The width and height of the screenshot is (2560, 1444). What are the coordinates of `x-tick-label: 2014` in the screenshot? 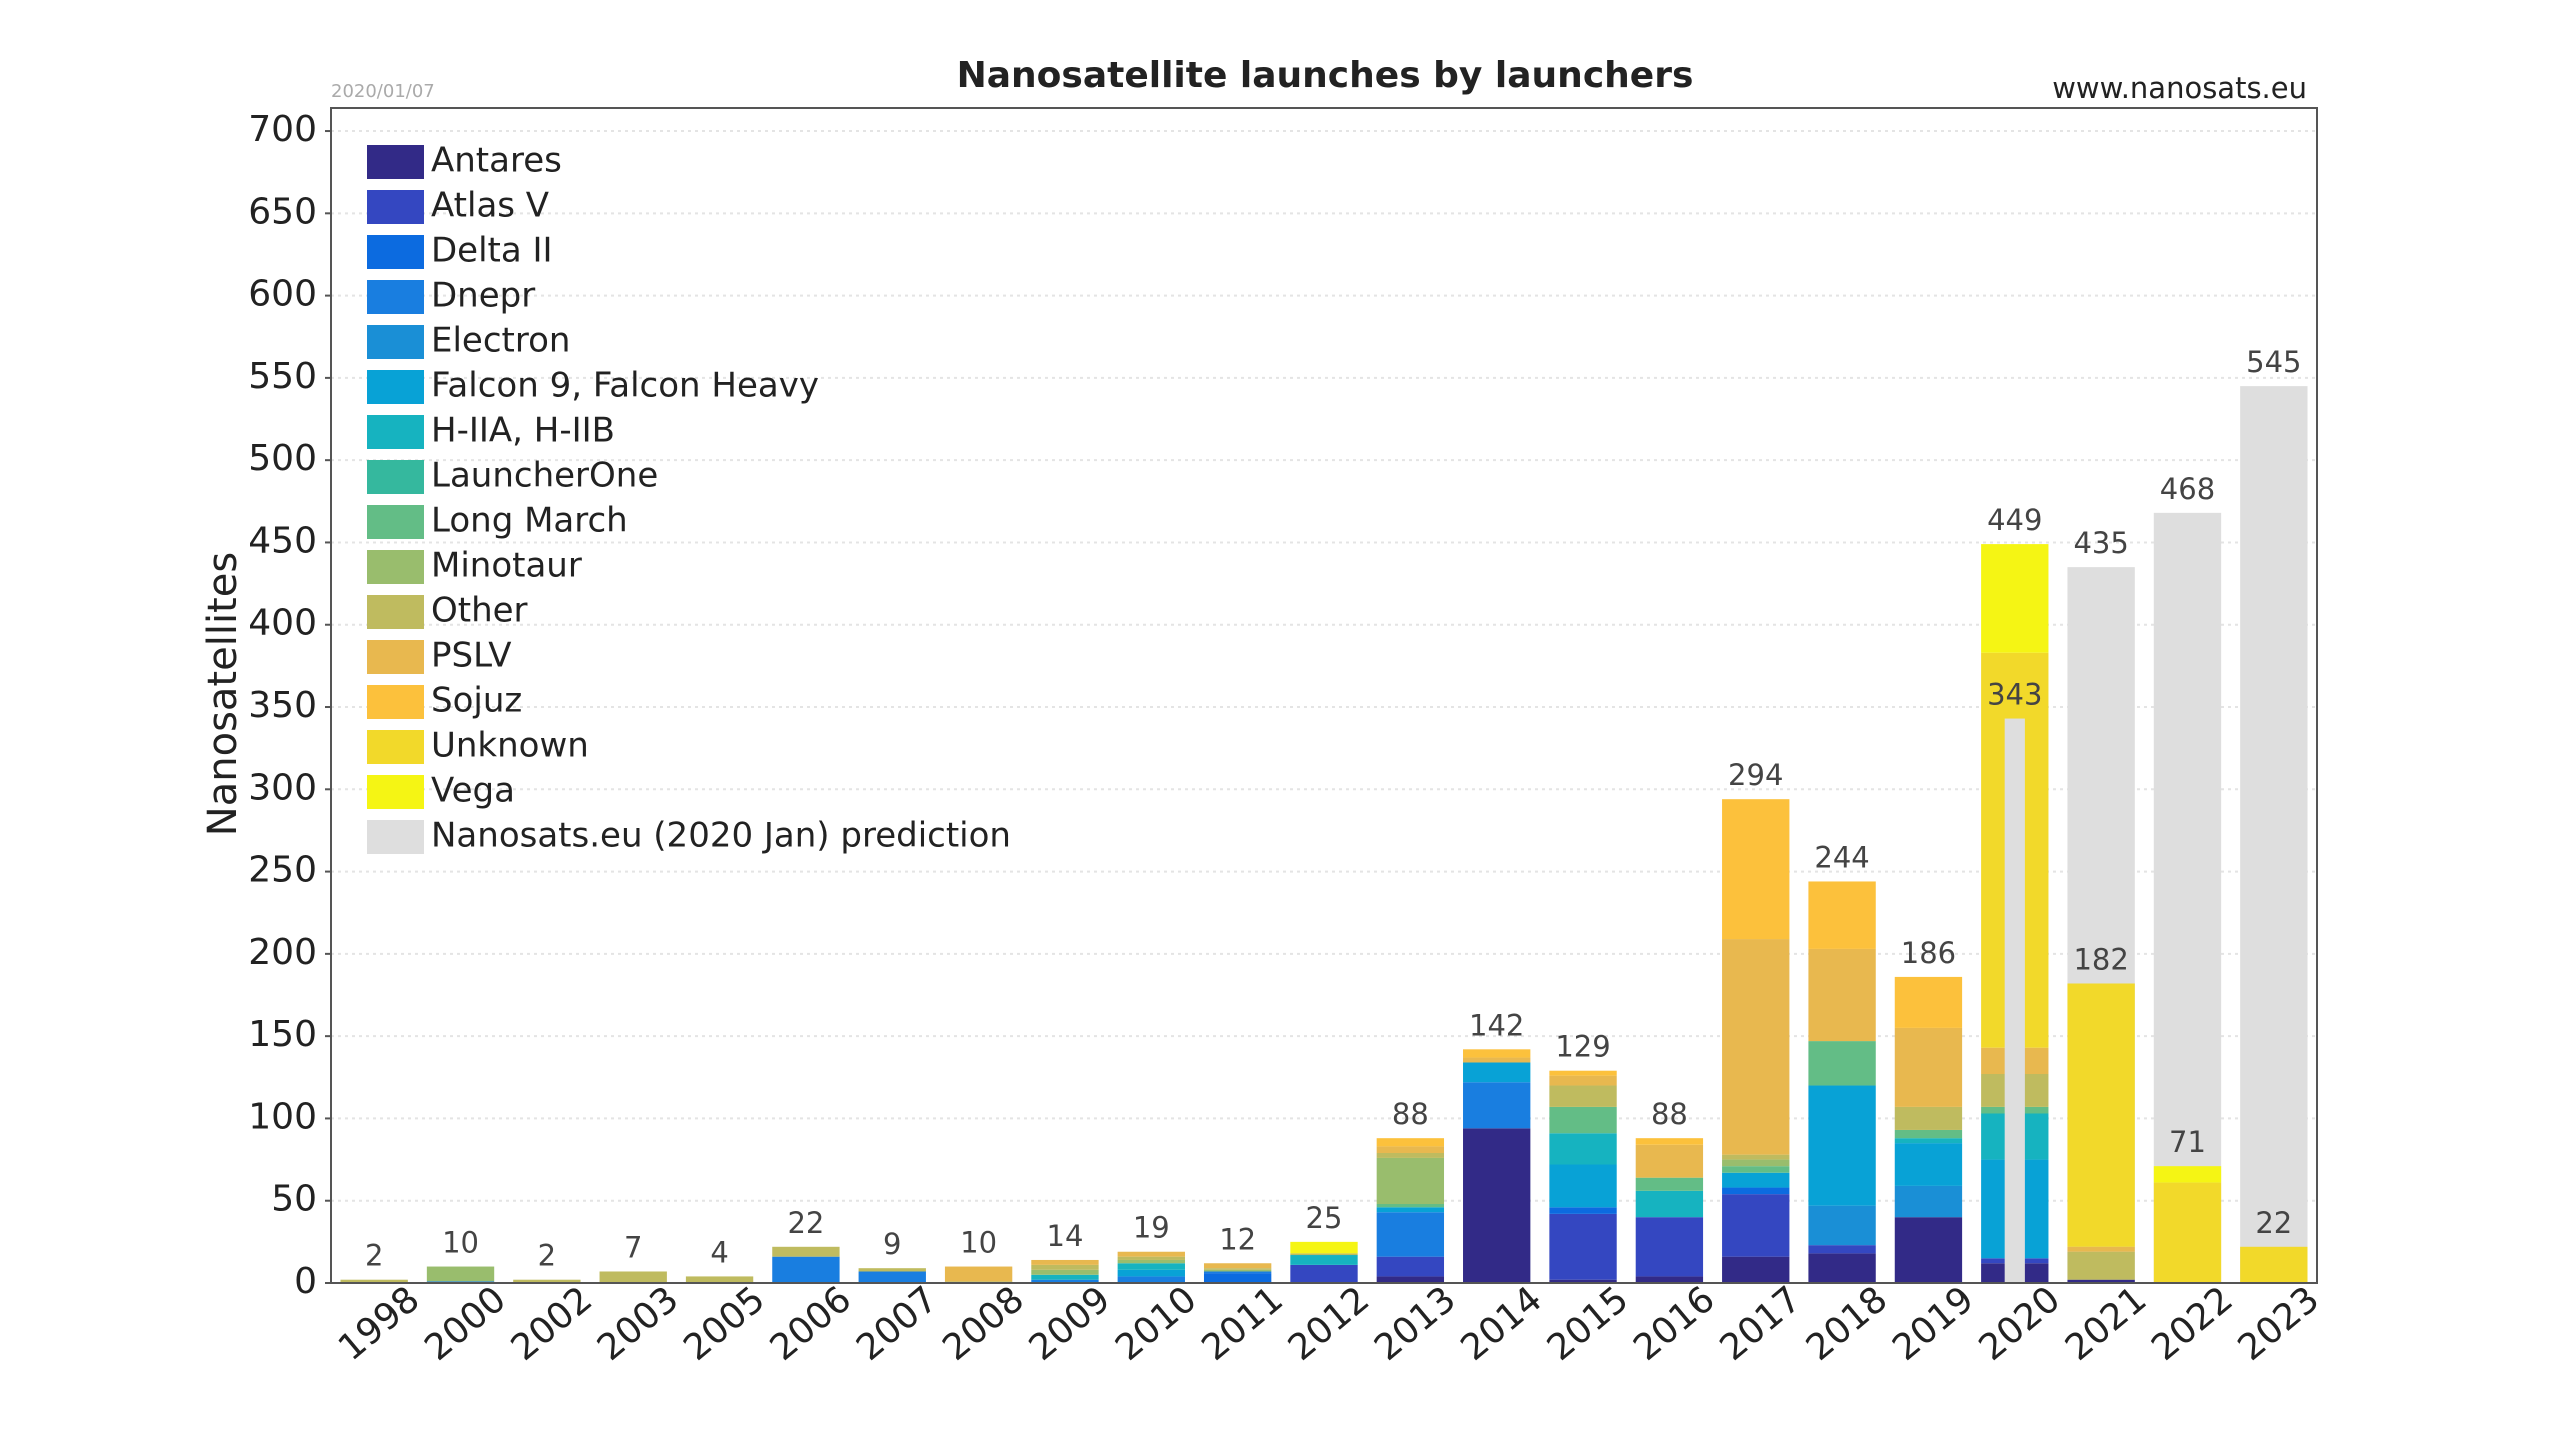 It's located at (1501, 1324).